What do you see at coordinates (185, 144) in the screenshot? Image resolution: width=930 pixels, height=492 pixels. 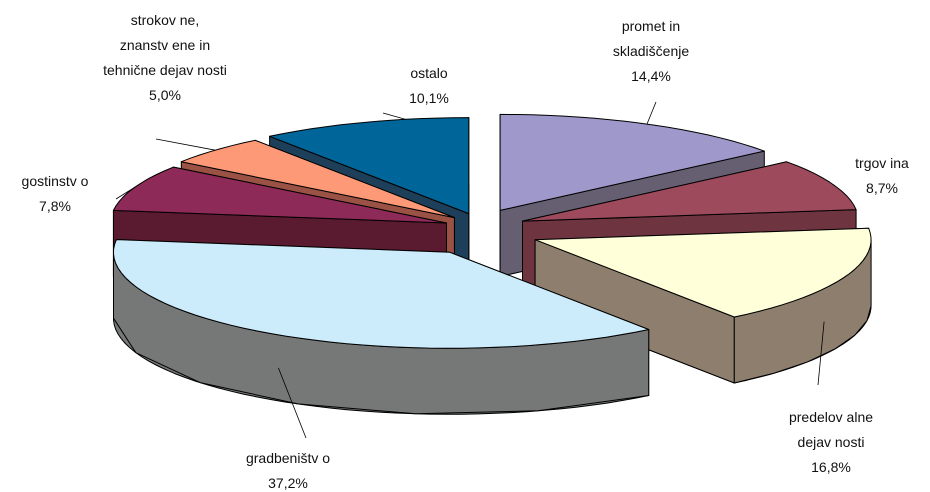 I see `leader-line-strokovne-dejavnosti` at bounding box center [185, 144].